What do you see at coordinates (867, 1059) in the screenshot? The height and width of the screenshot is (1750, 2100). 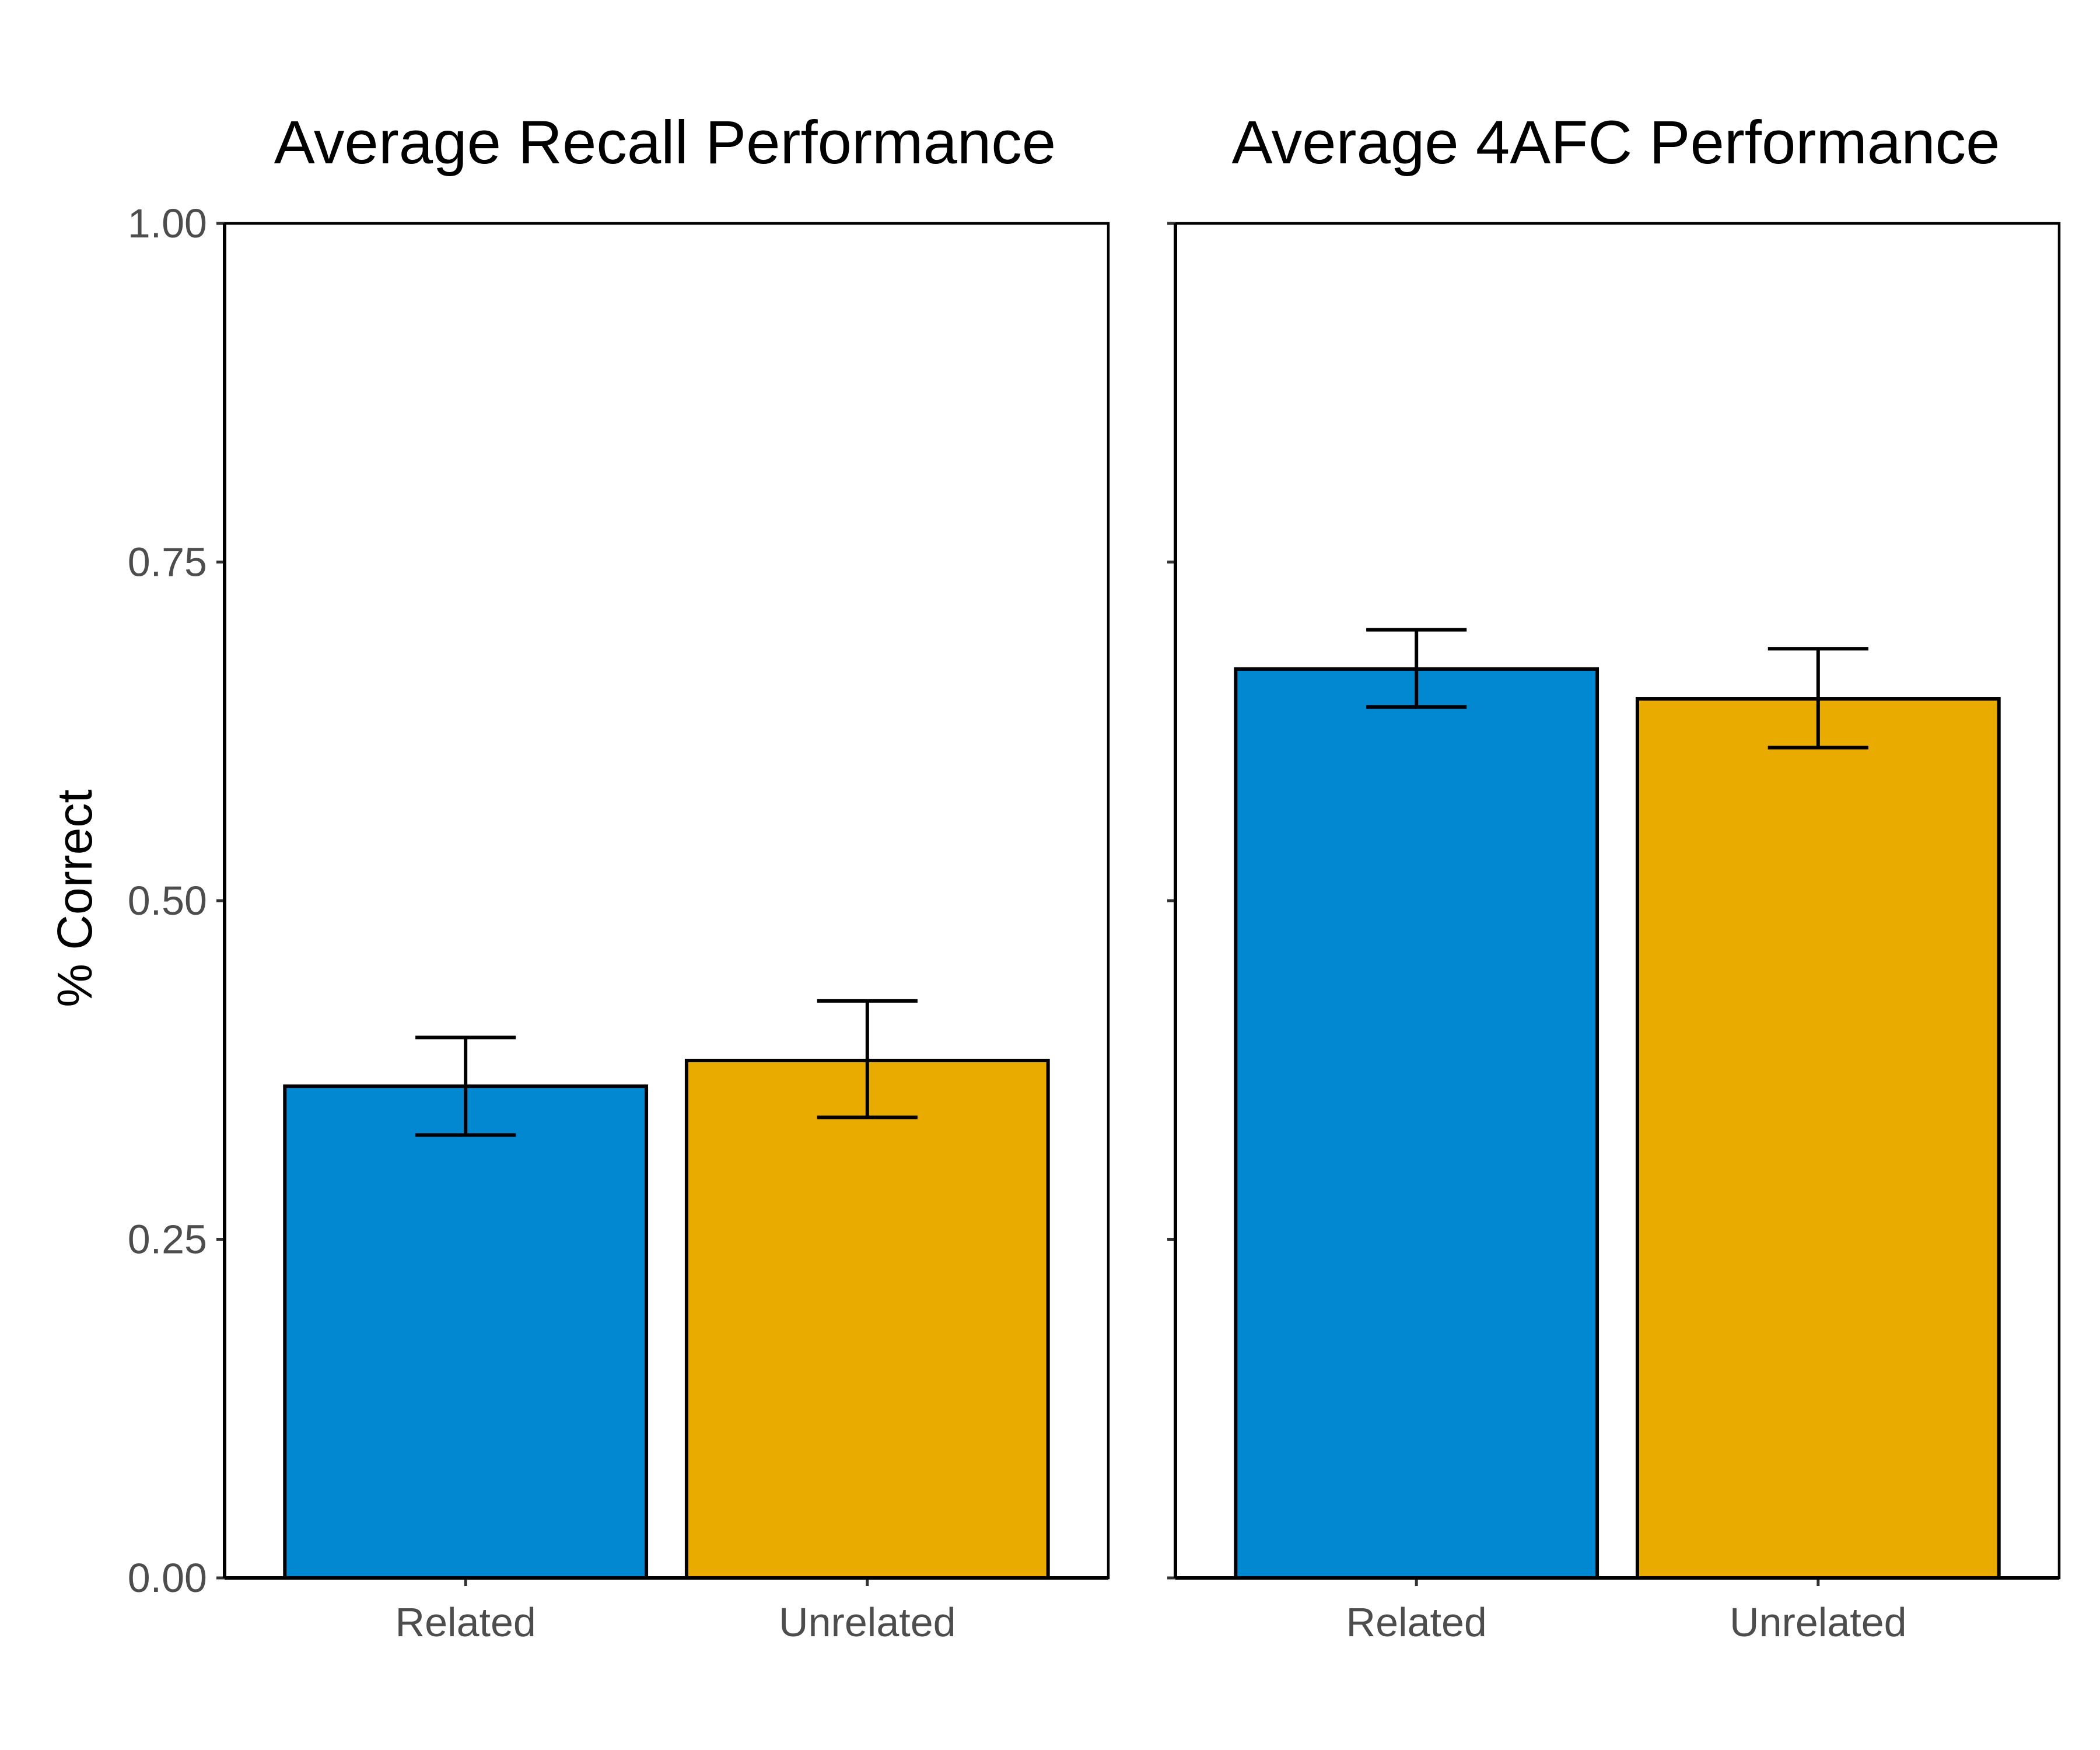 I see `recall-error-bar-unrelated` at bounding box center [867, 1059].